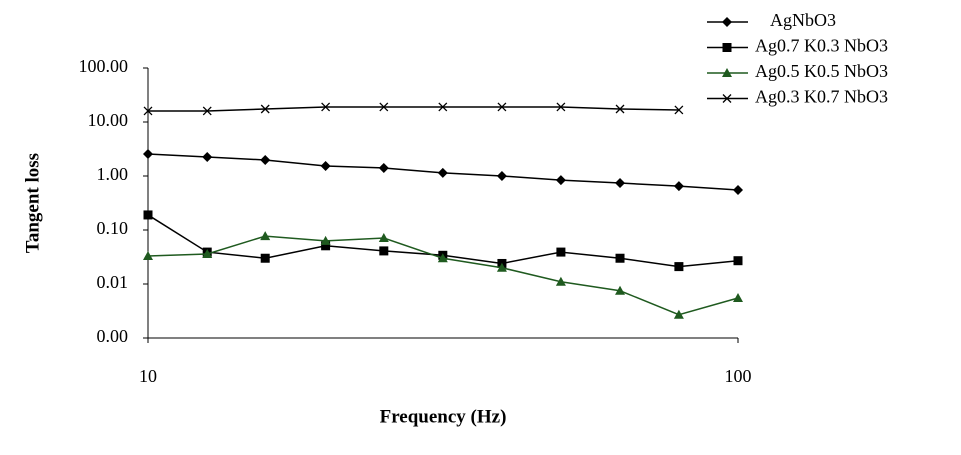 This screenshot has width=961, height=455. I want to click on legend-label: Ag0.7 K0.3 NbO3, so click(821, 46).